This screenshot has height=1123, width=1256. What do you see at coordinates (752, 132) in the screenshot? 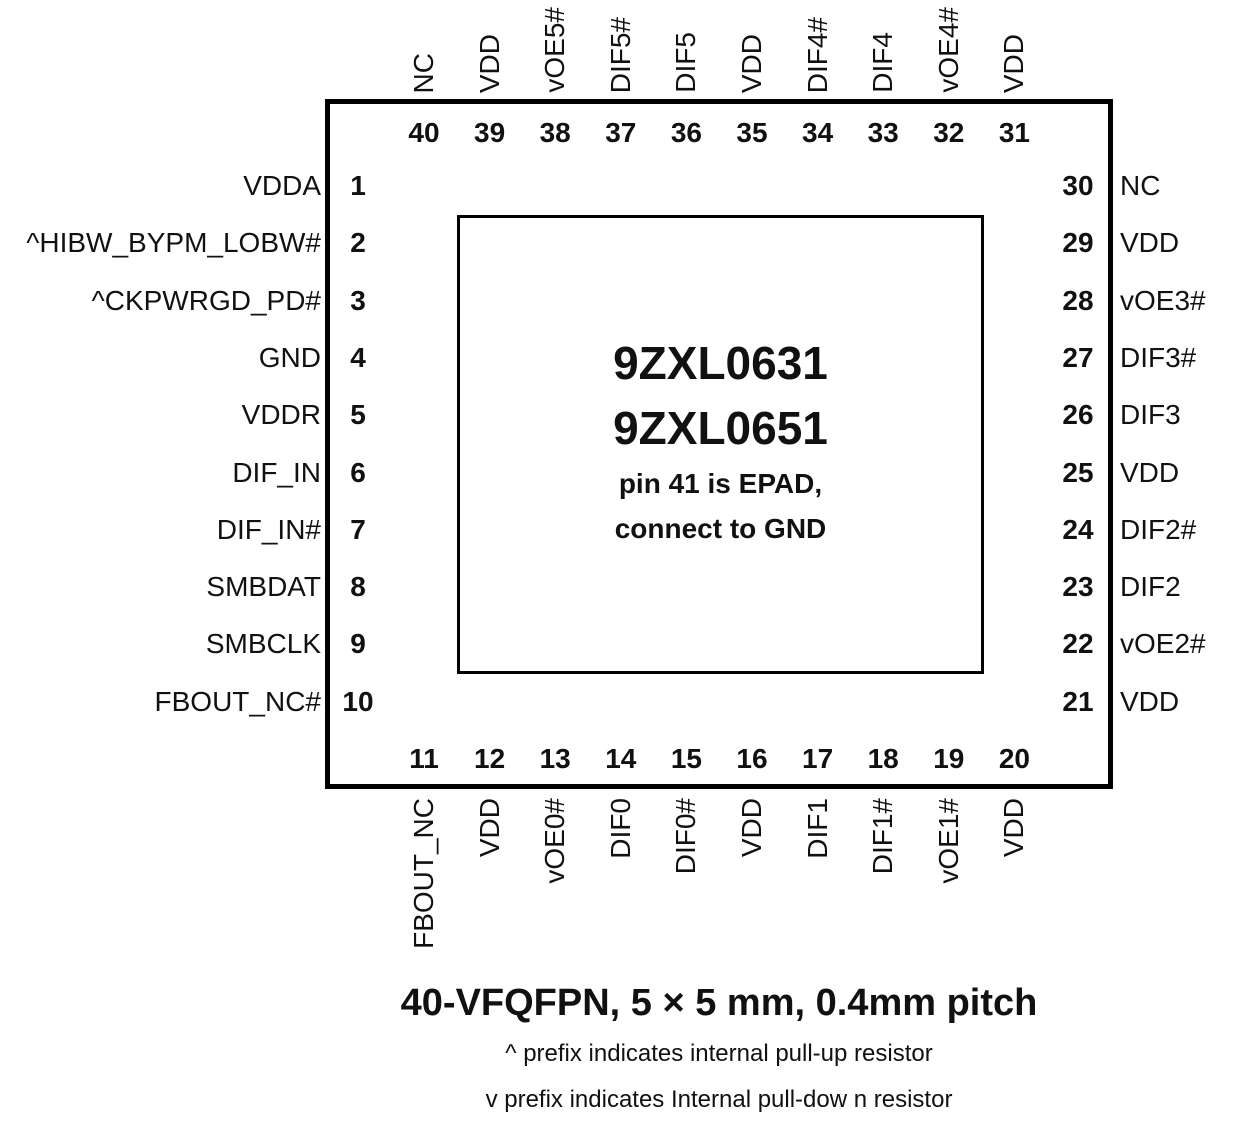
I see `pin-number-top: 35` at bounding box center [752, 132].